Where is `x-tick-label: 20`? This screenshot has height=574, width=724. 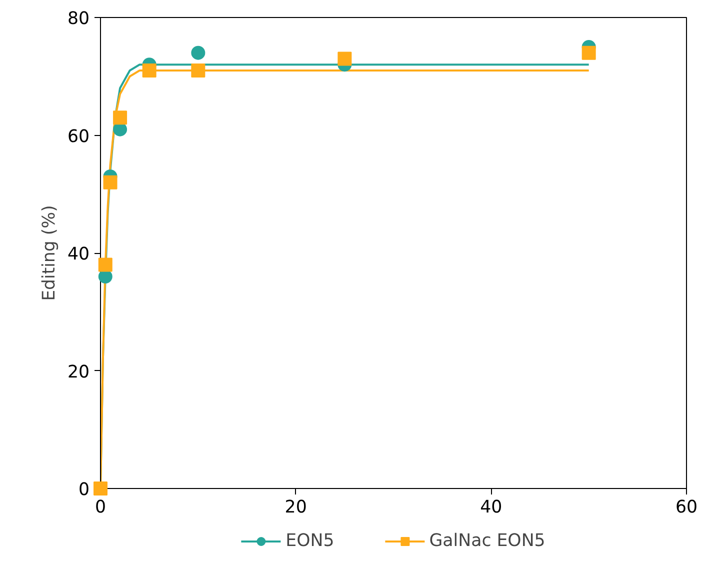 x-tick-label: 20 is located at coordinates (295, 508).